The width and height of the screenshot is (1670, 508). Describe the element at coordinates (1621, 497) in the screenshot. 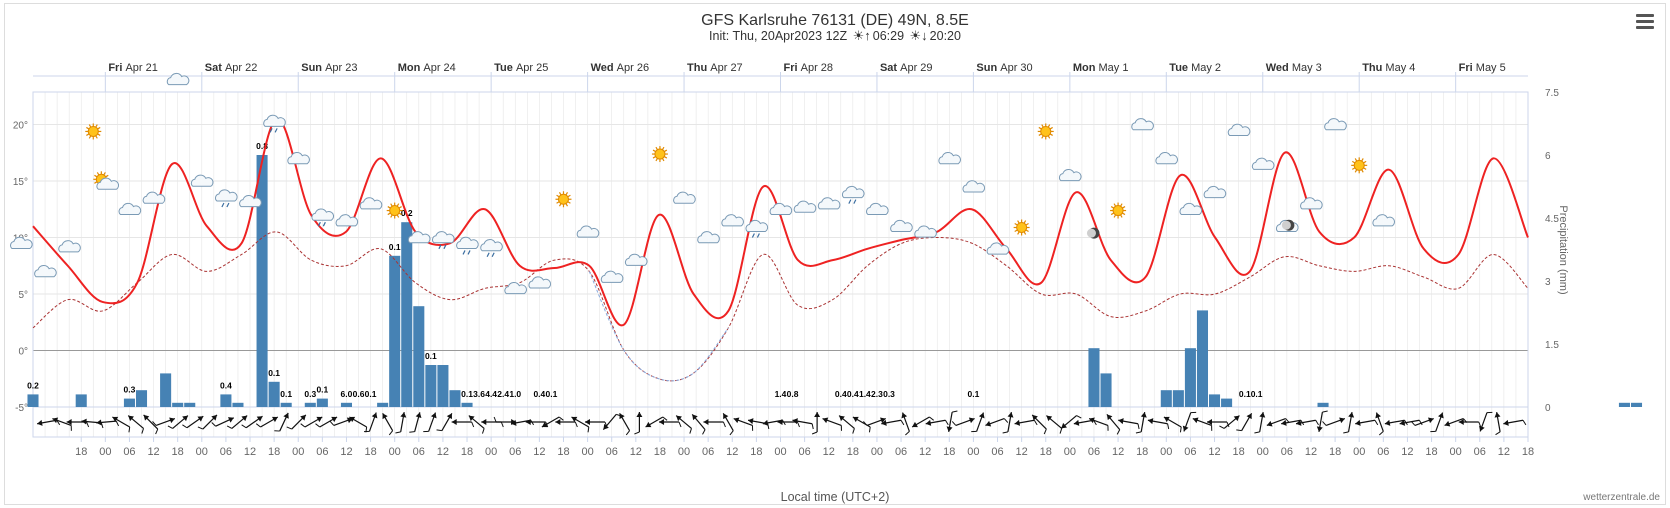

I see `credits-link: wetterzentrale.de` at that location.